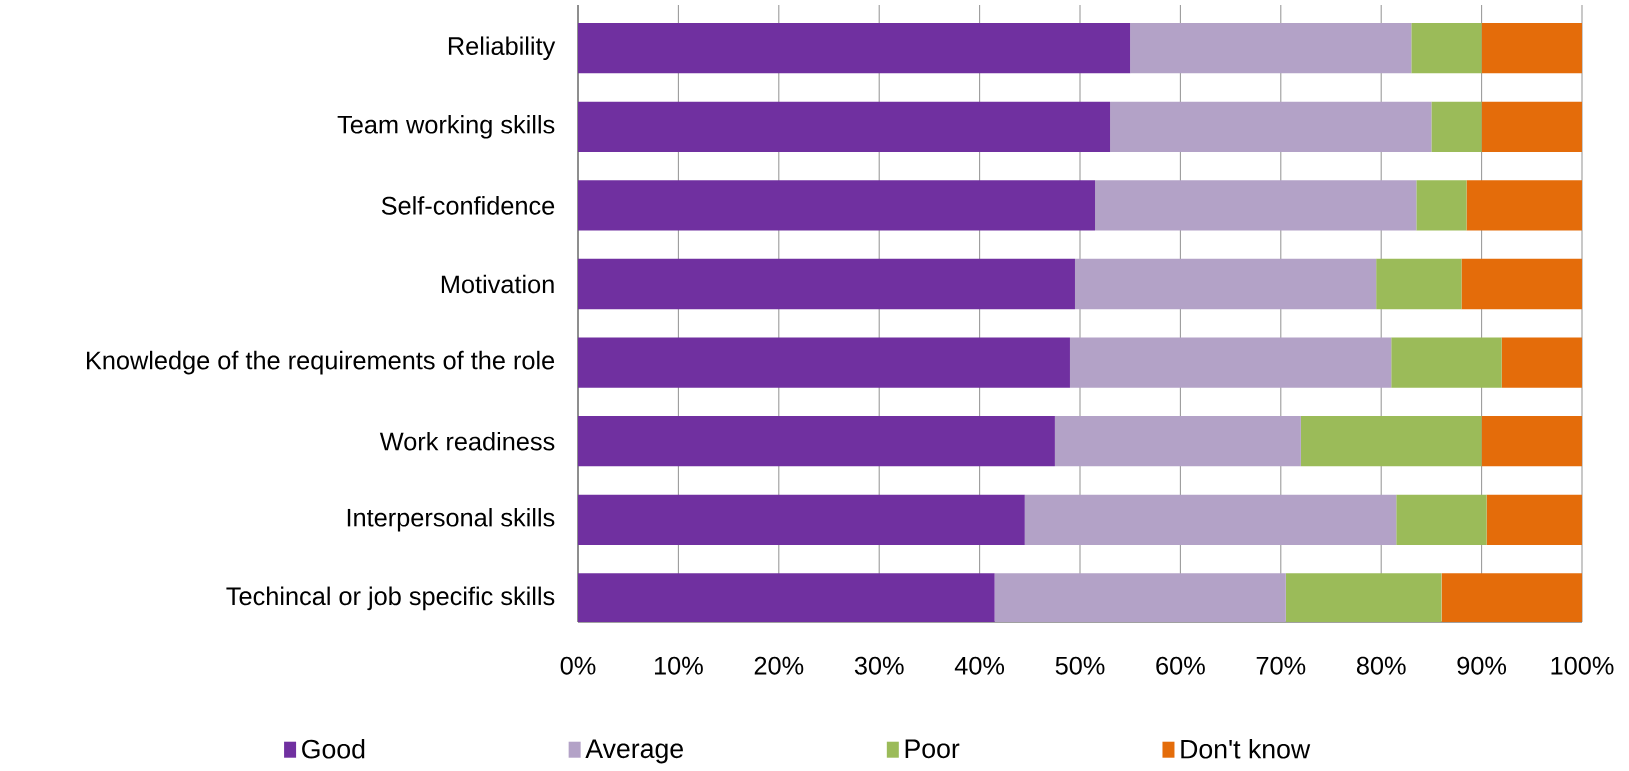  Describe the element at coordinates (467, 441) in the screenshot. I see `y-tick-label: Work readiness` at that location.